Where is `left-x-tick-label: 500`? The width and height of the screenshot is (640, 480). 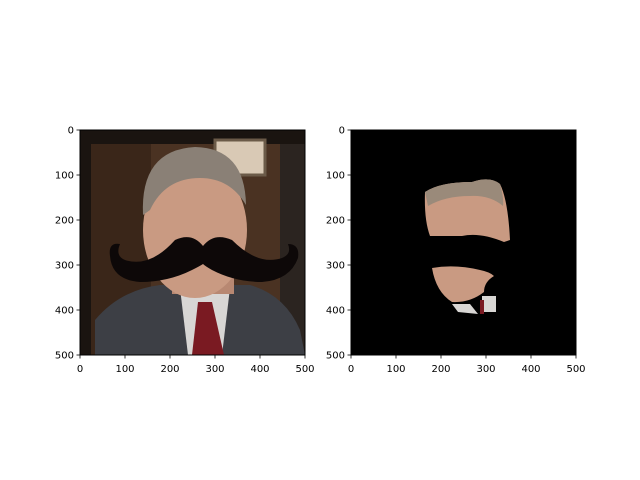 left-x-tick-label: 500 is located at coordinates (304, 369).